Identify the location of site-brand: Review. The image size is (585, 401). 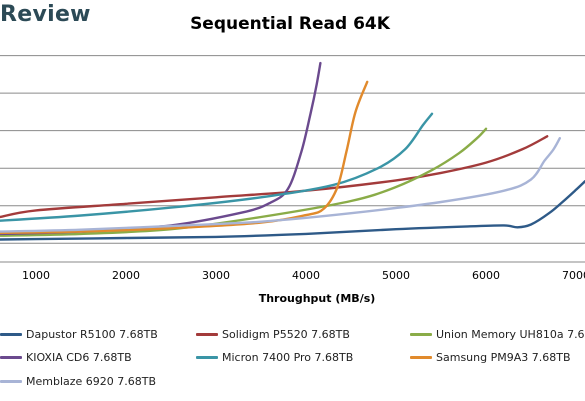
(45, 14).